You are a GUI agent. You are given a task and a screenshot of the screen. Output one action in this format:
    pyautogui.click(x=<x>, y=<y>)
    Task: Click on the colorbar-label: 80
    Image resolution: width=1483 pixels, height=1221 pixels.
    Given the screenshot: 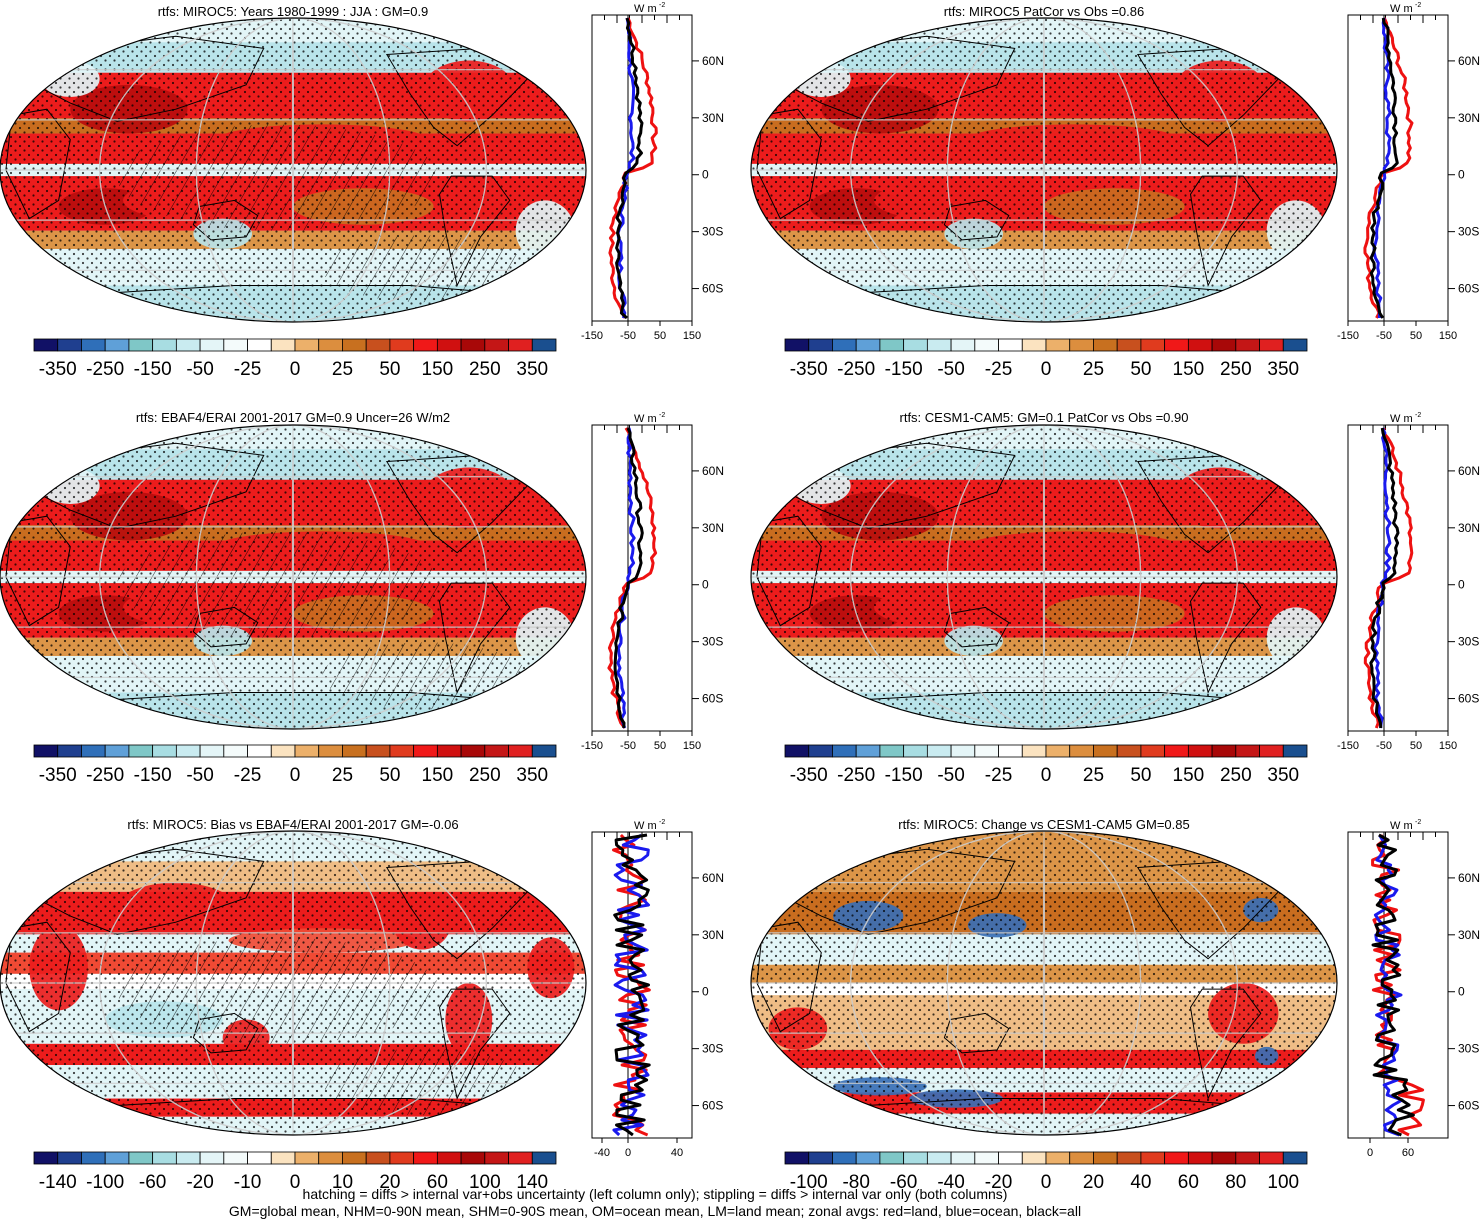 What is the action you would take?
    pyautogui.click(x=1235, y=1182)
    